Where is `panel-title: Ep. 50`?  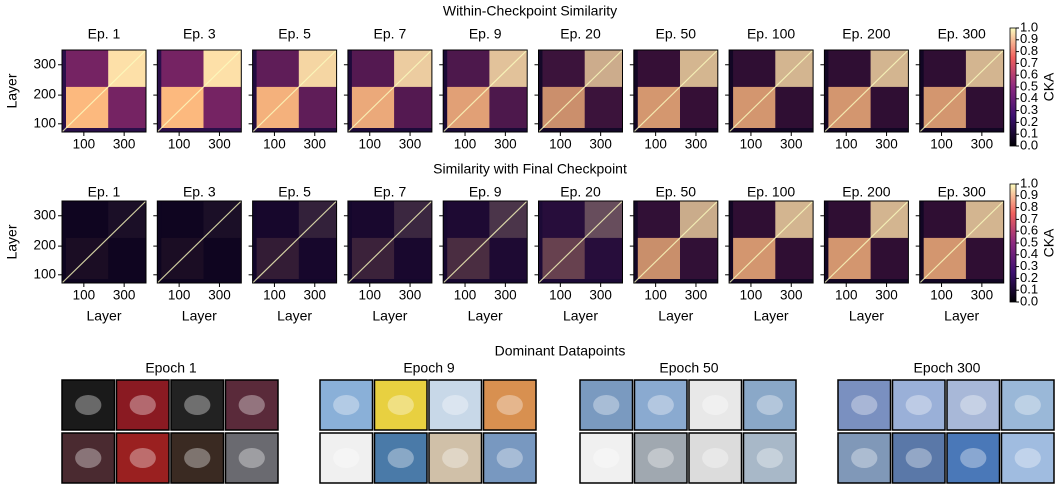
panel-title: Ep. 50 is located at coordinates (676, 34).